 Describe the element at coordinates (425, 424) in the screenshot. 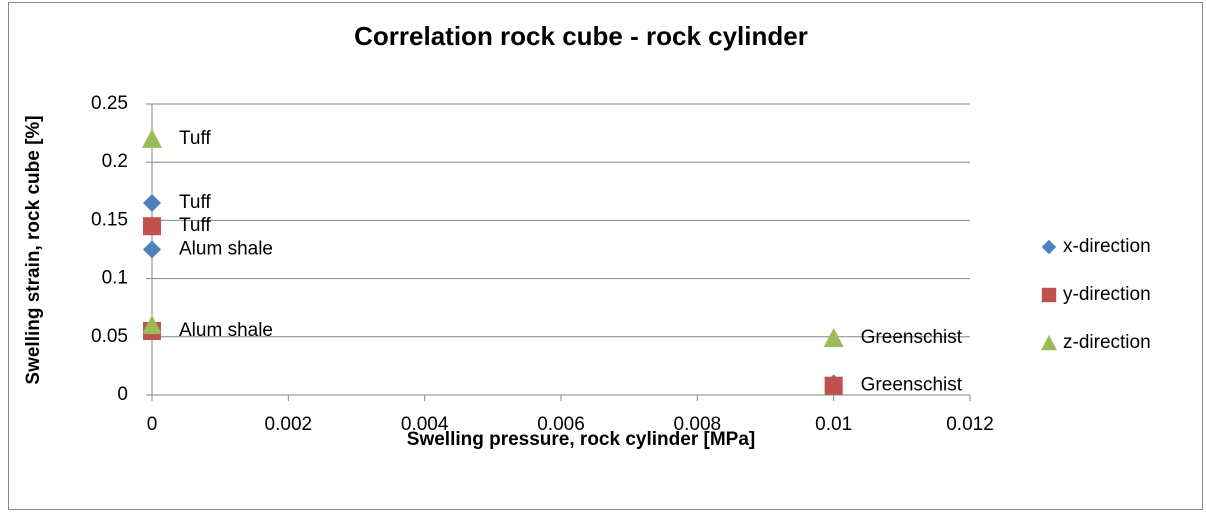

I see `x-tick-label: 0.004` at that location.